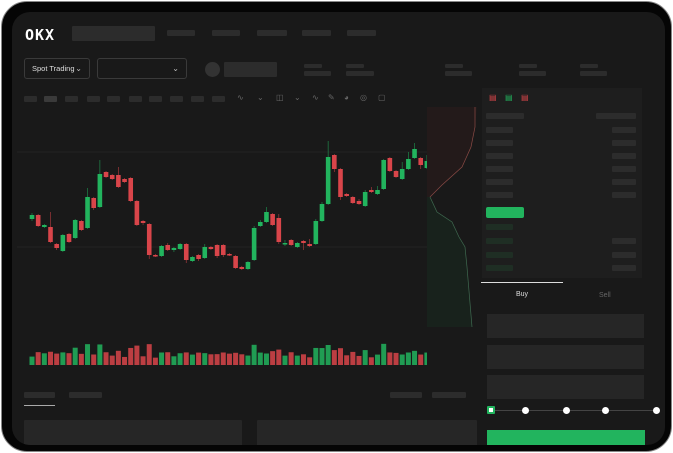 This screenshot has height=453, width=673. What do you see at coordinates (360, 73) in the screenshot?
I see `stat-value` at bounding box center [360, 73].